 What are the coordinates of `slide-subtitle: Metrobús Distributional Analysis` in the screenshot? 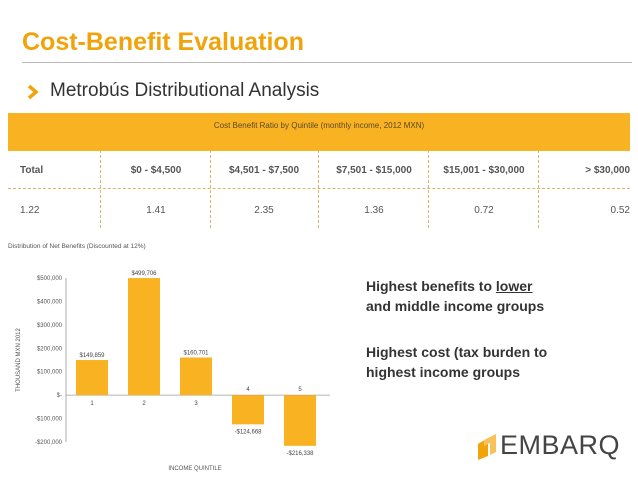 It's located at (185, 90).